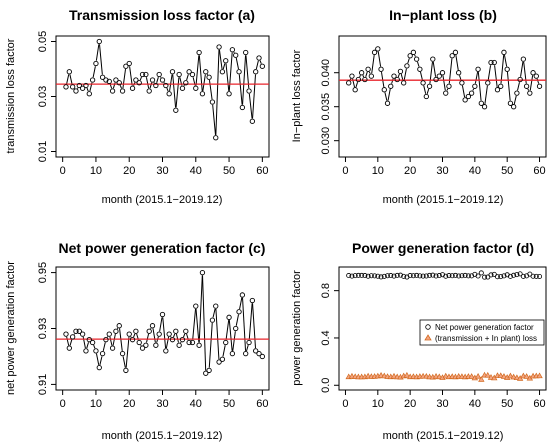  What do you see at coordinates (162, 200) in the screenshot?
I see `panel-a-xlabel: month (2015.1−2019.12)` at bounding box center [162, 200].